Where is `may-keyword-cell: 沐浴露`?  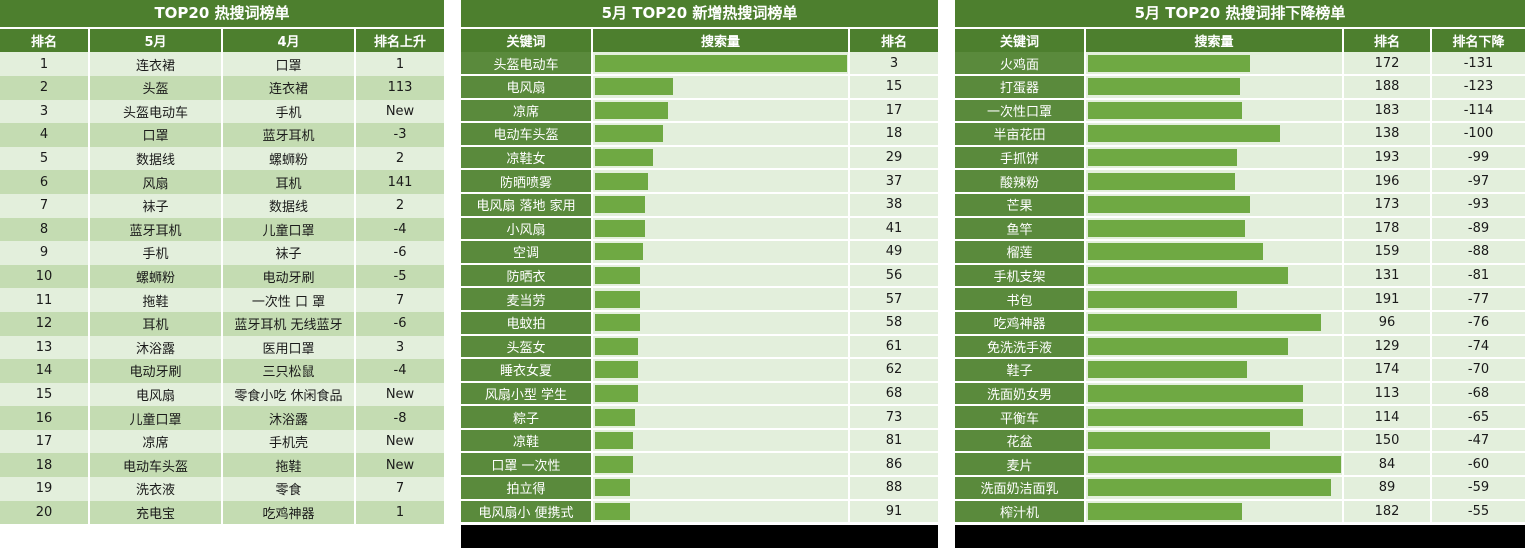 may-keyword-cell: 沐浴露 is located at coordinates (156, 347).